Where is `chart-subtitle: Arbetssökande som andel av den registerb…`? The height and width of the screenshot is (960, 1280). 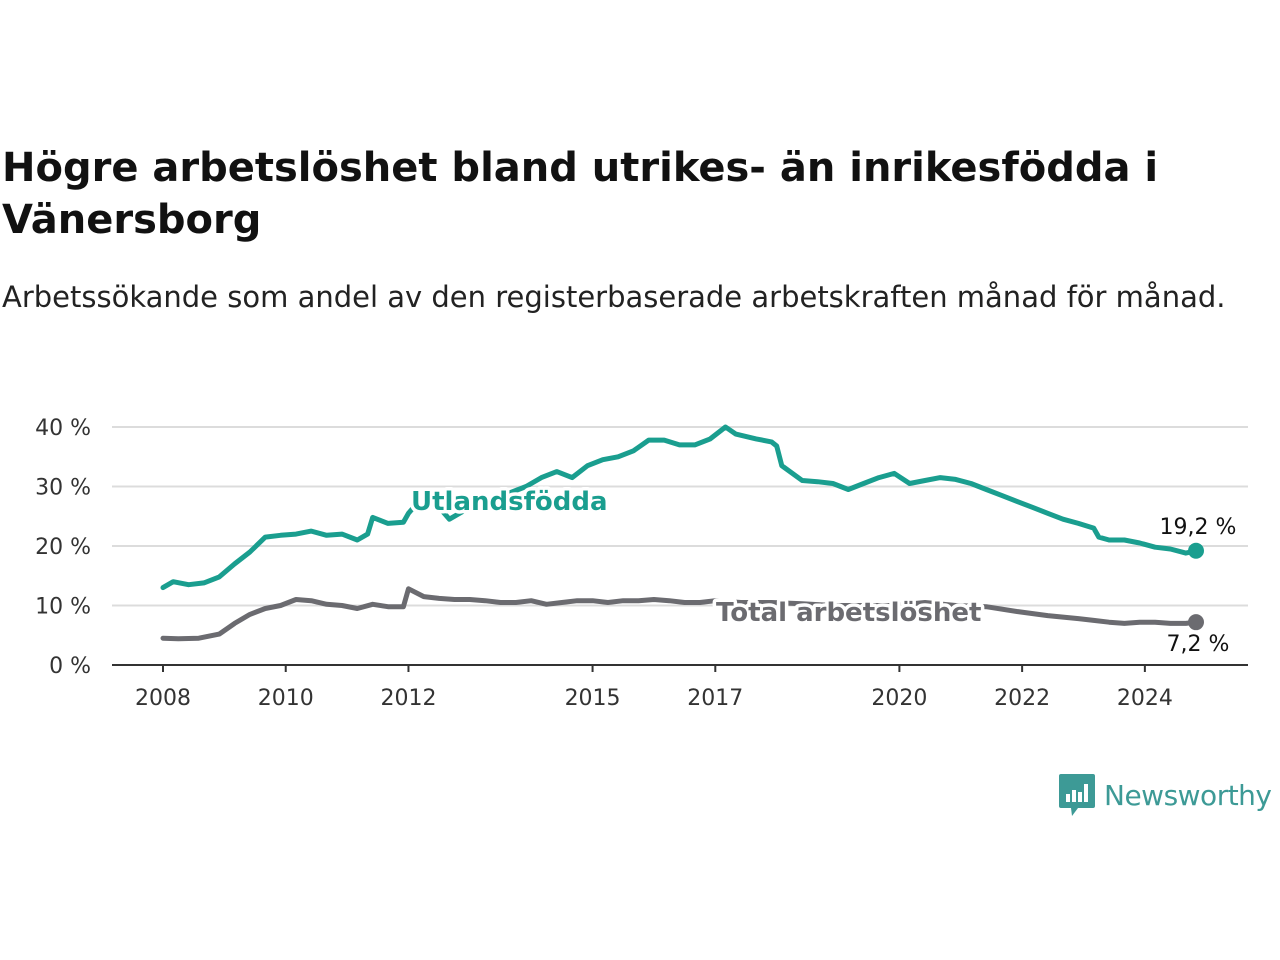 chart-subtitle: Arbetssökande som andel av den registerb… is located at coordinates (614, 297).